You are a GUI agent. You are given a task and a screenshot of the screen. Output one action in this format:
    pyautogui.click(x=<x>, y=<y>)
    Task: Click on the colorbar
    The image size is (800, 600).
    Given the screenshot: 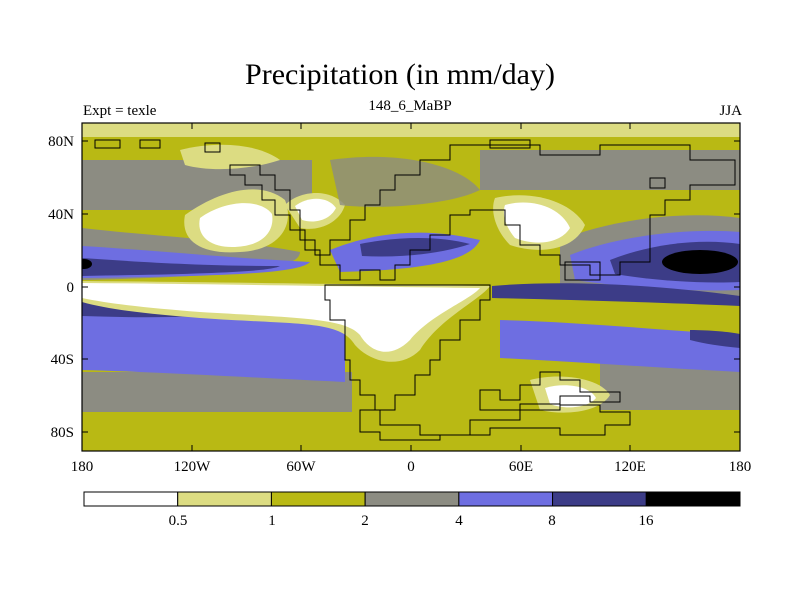 What is the action you would take?
    pyautogui.click(x=412, y=499)
    